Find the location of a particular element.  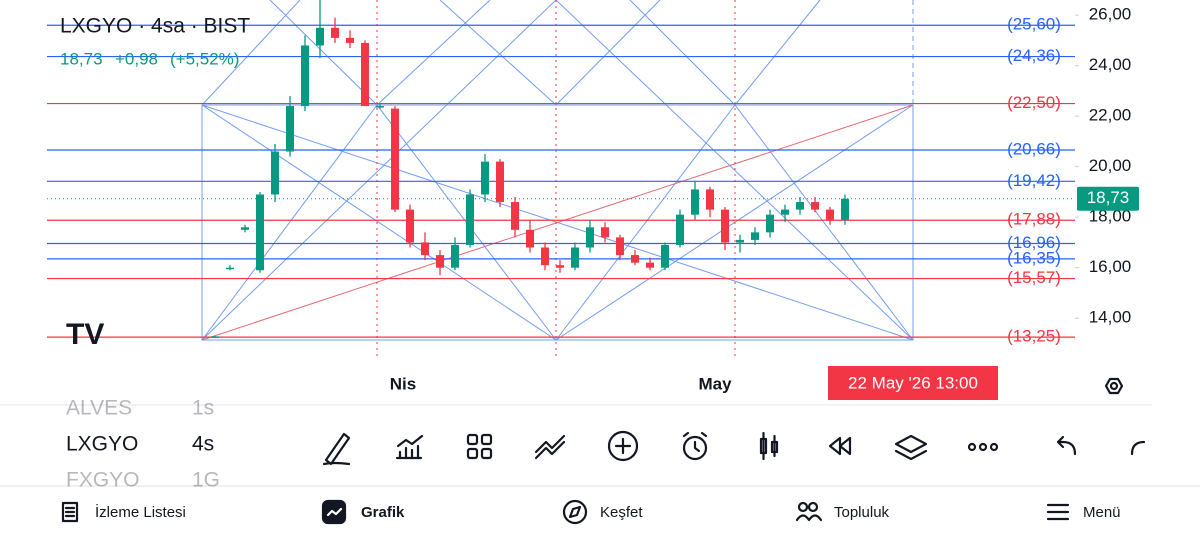

indicators-icon is located at coordinates (409, 447).